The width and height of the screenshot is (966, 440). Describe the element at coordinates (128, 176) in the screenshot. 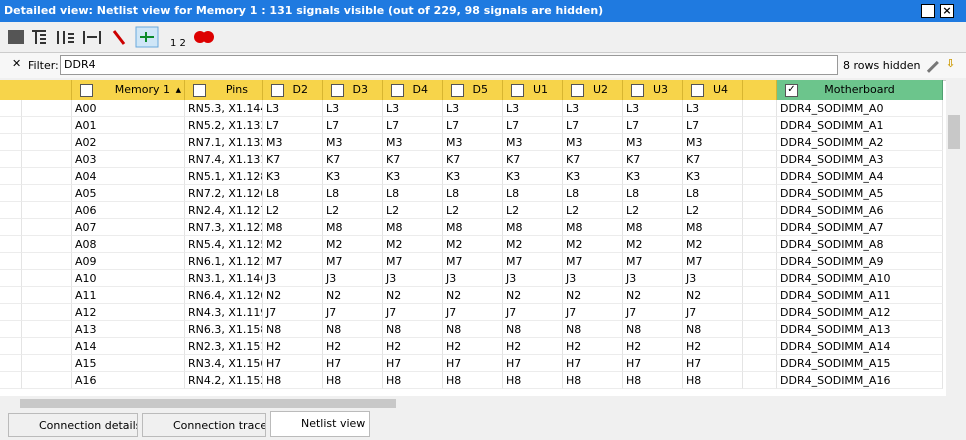

I see `table-cell: A04` at that location.